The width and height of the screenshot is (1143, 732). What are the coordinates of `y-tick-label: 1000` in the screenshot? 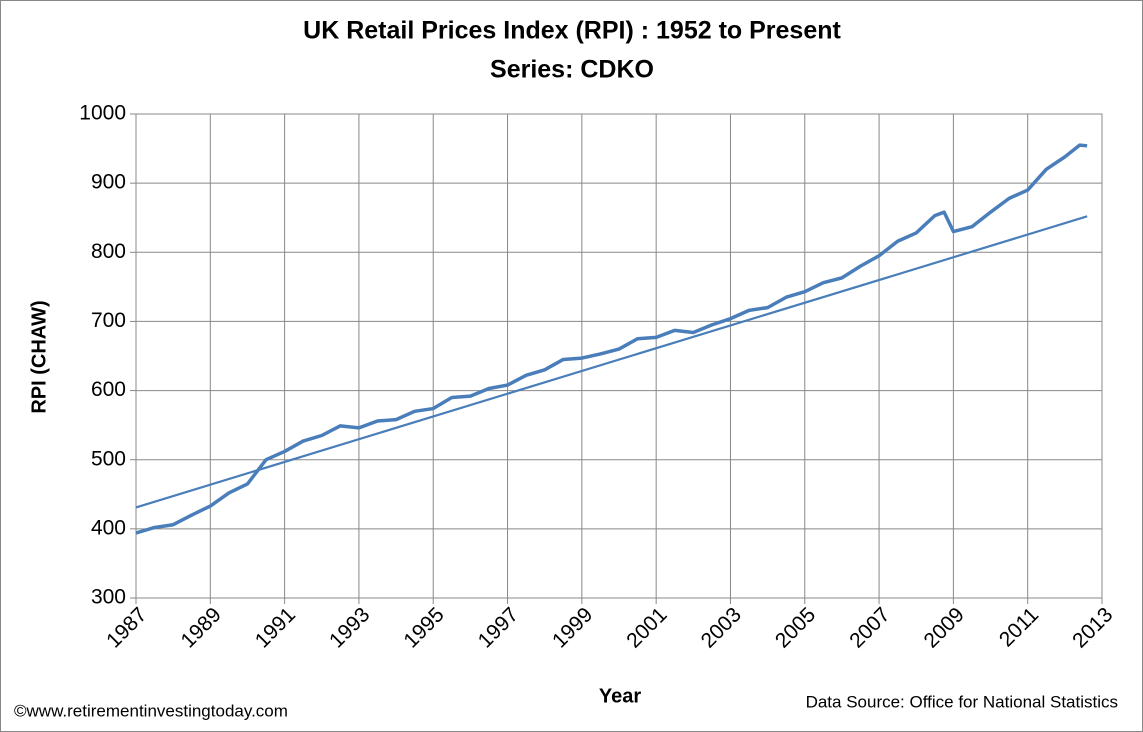 It's located at (102, 113).